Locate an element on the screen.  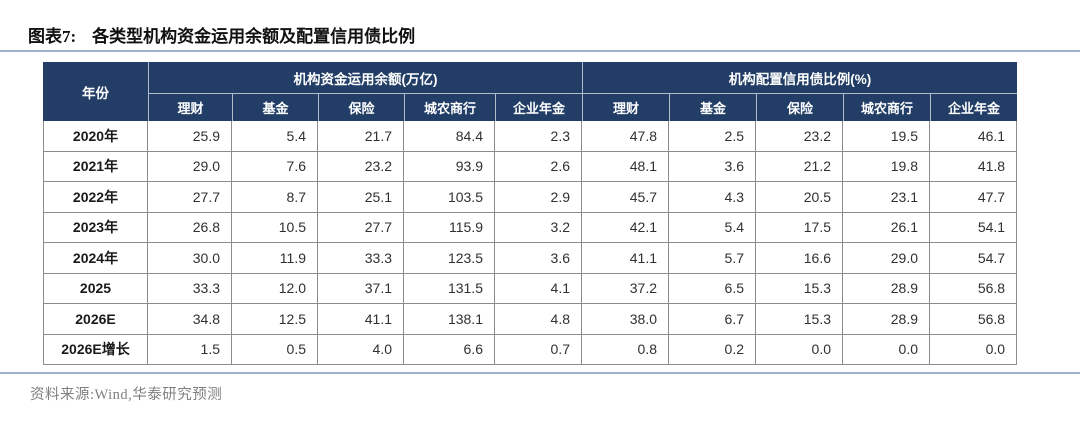
value-cell: 84.4 is located at coordinates (449, 136).